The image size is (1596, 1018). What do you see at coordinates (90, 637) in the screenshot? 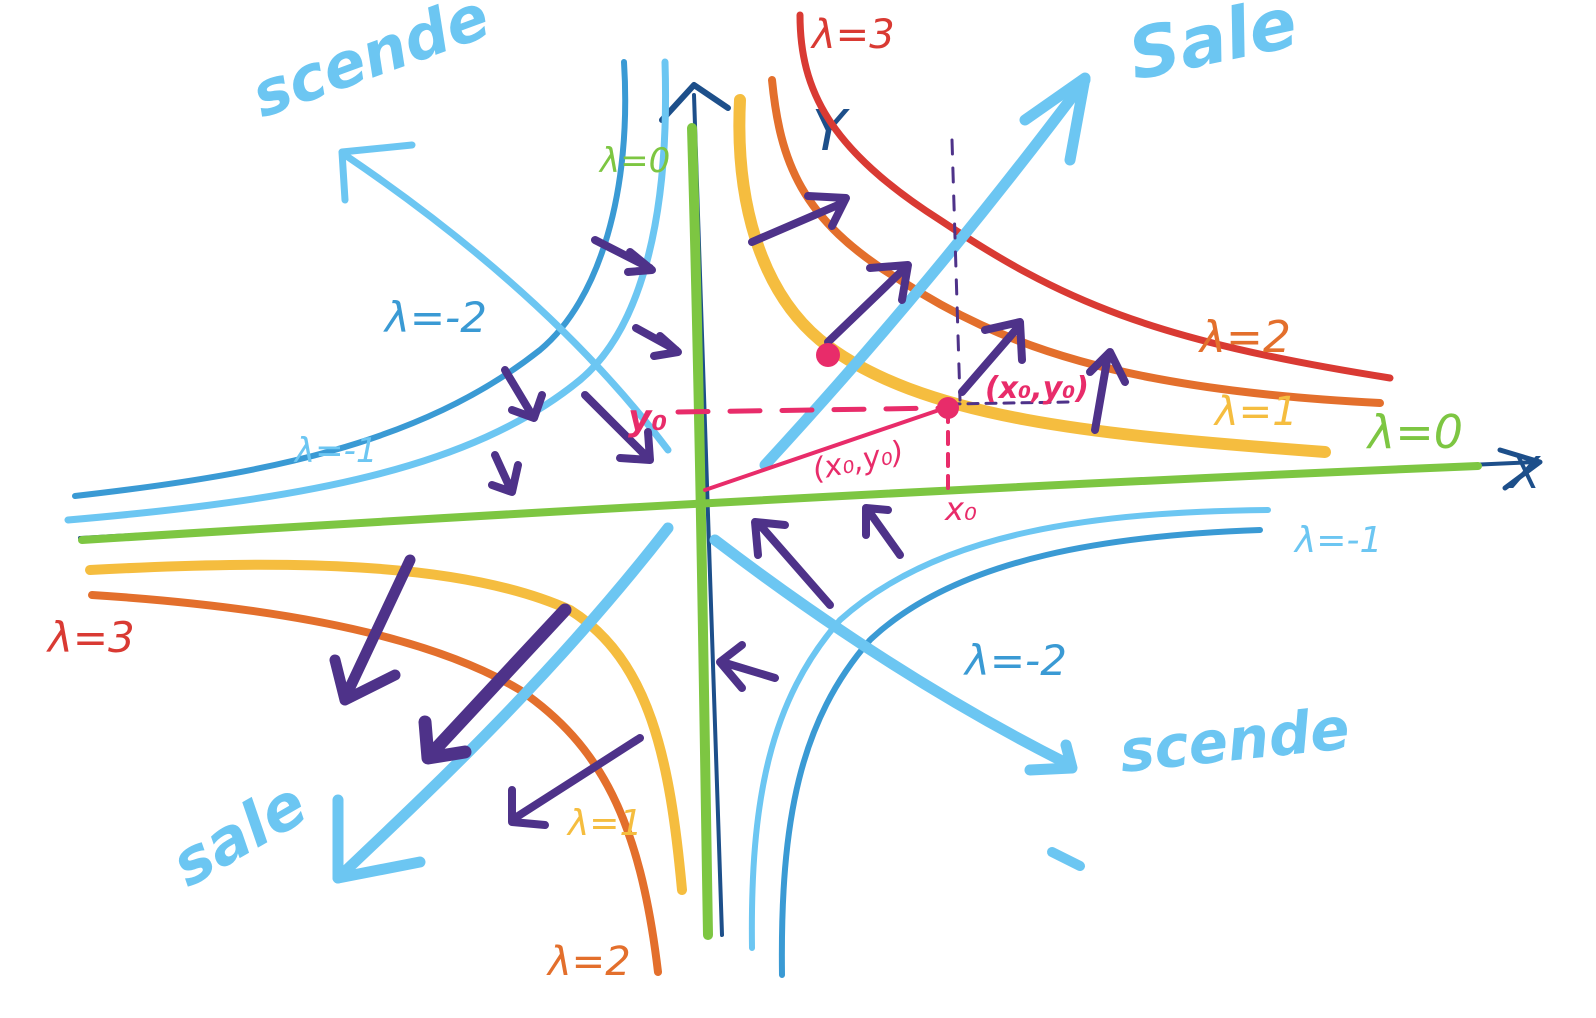
I see `label-lambda-3-left: λ=3` at bounding box center [90, 637].